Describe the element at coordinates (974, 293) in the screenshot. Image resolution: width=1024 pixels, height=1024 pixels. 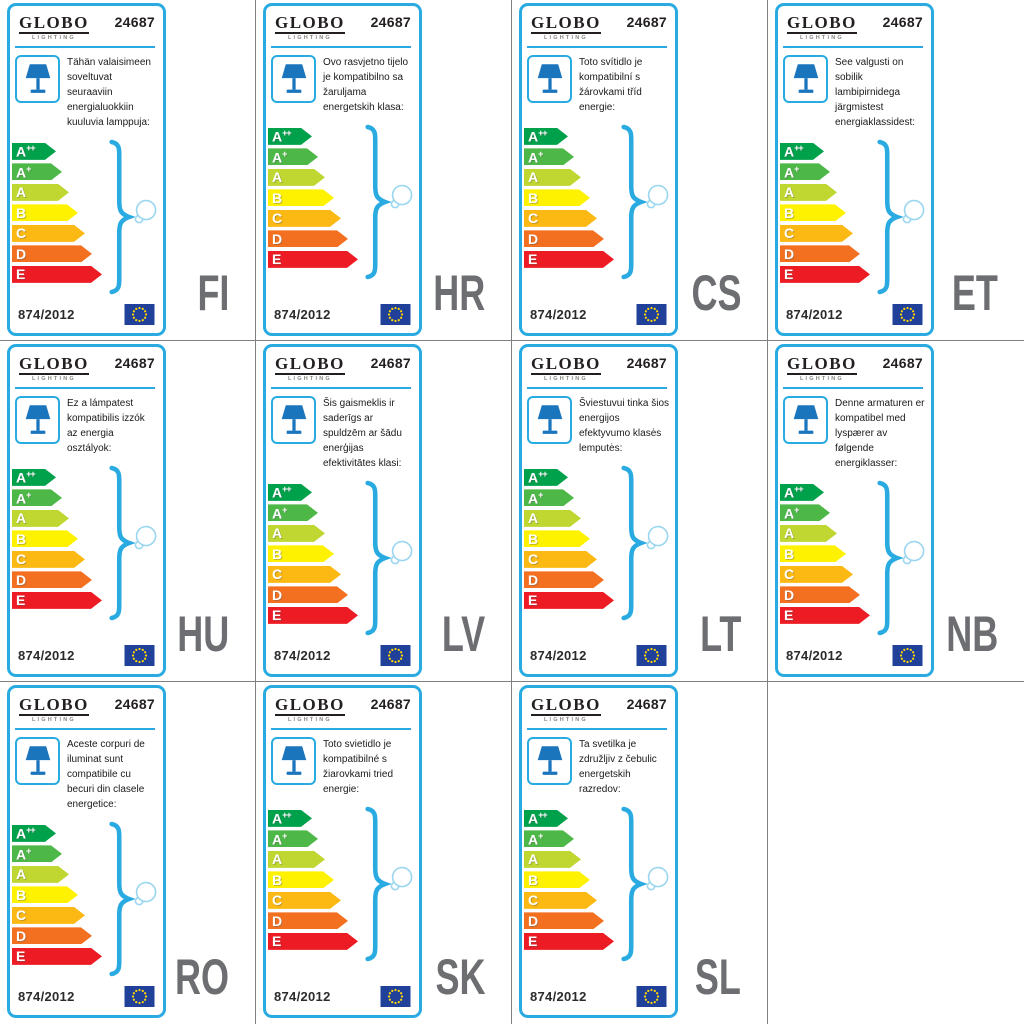
I see `language-code: ET` at that location.